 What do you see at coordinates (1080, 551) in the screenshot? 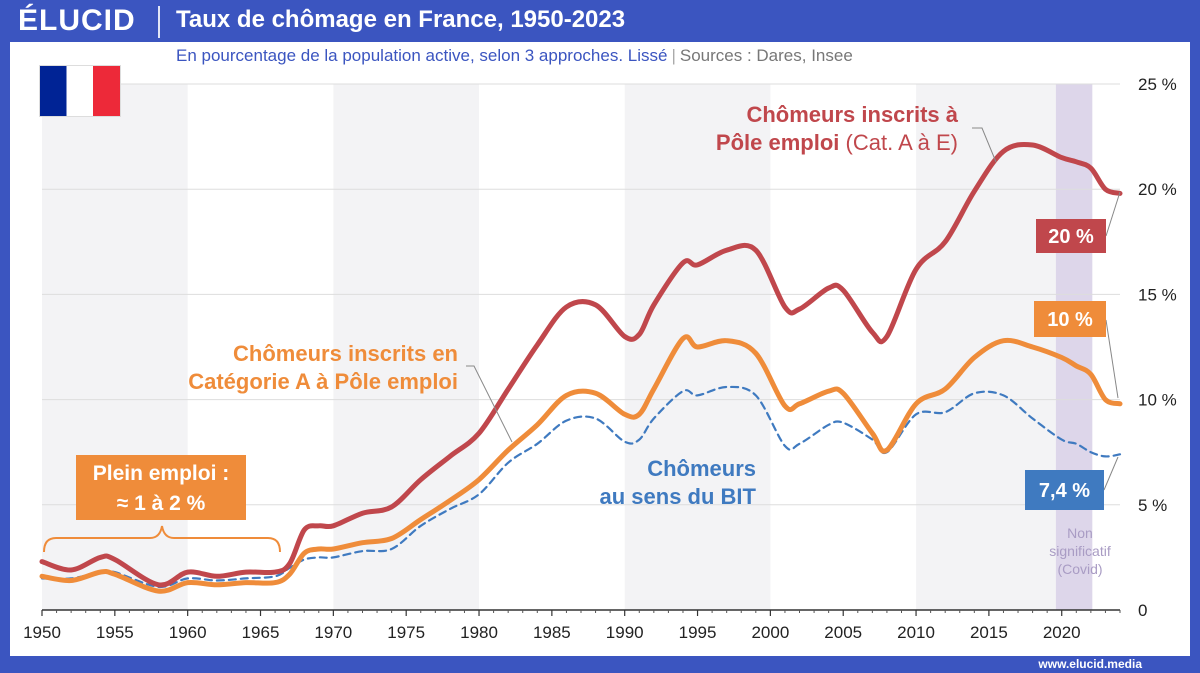
I see `covid-label-line: significatif` at bounding box center [1080, 551].